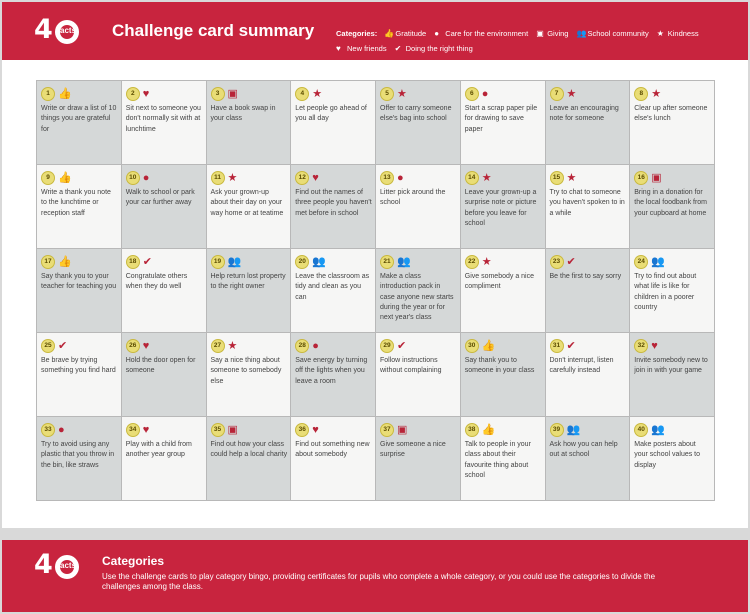  Describe the element at coordinates (357, 33) in the screenshot. I see `legend-label: Categories:` at that location.